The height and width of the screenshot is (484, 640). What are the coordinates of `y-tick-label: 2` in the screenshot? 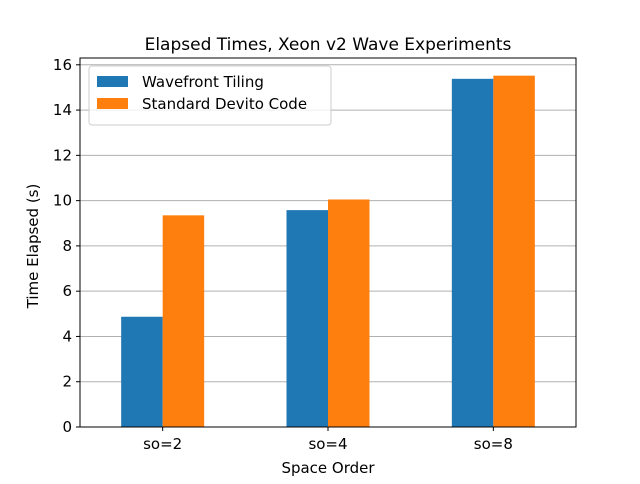 It's located at (67, 382).